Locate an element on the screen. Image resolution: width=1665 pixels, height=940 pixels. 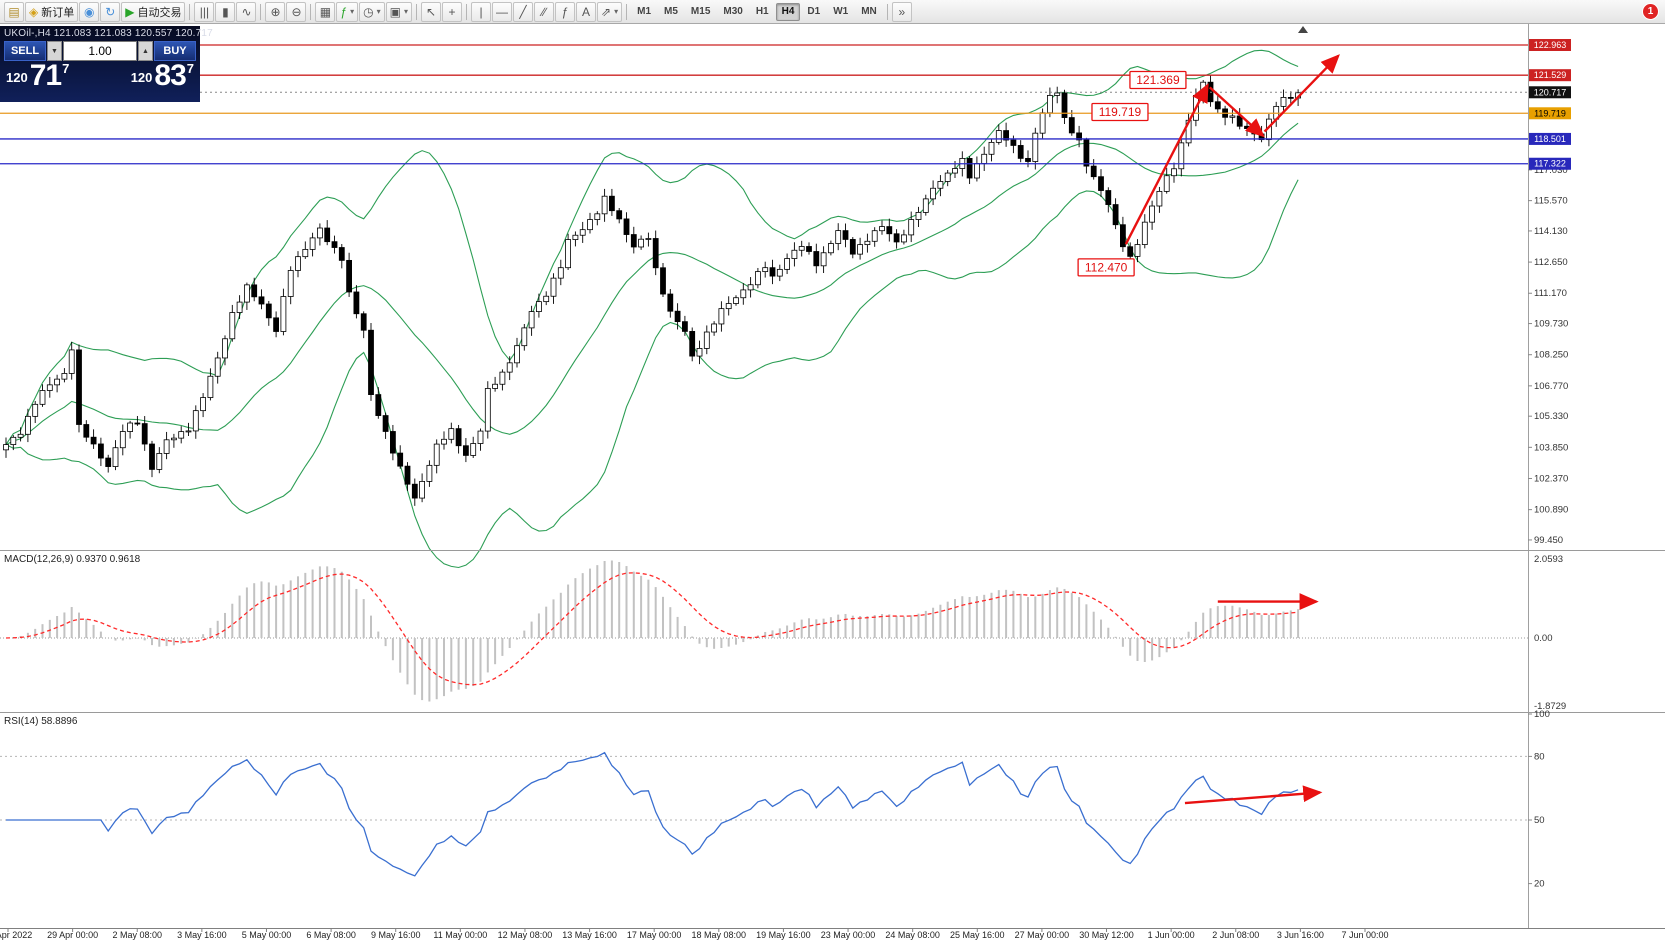
svg-text: 50 is located at coordinates (1539, 820).